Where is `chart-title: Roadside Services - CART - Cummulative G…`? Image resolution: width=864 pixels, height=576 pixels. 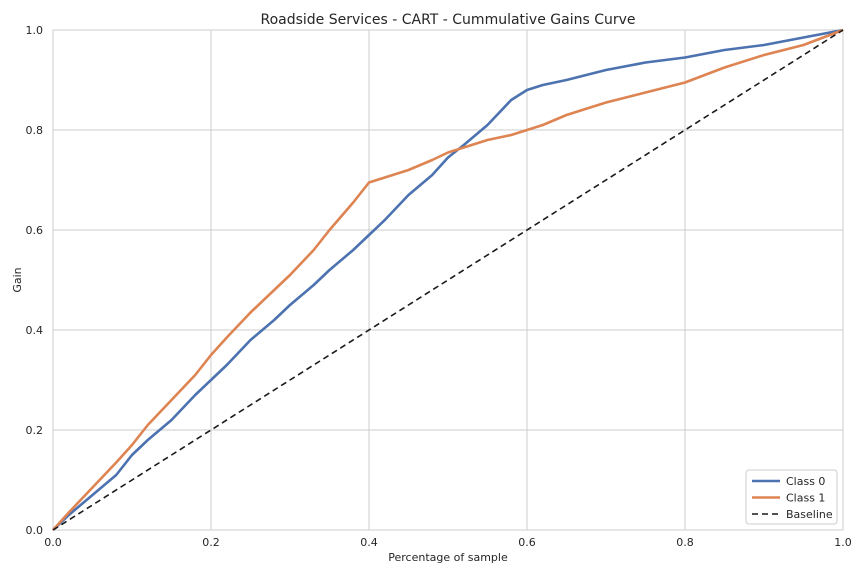
chart-title: Roadside Services - CART - Cummulative G… is located at coordinates (447, 20).